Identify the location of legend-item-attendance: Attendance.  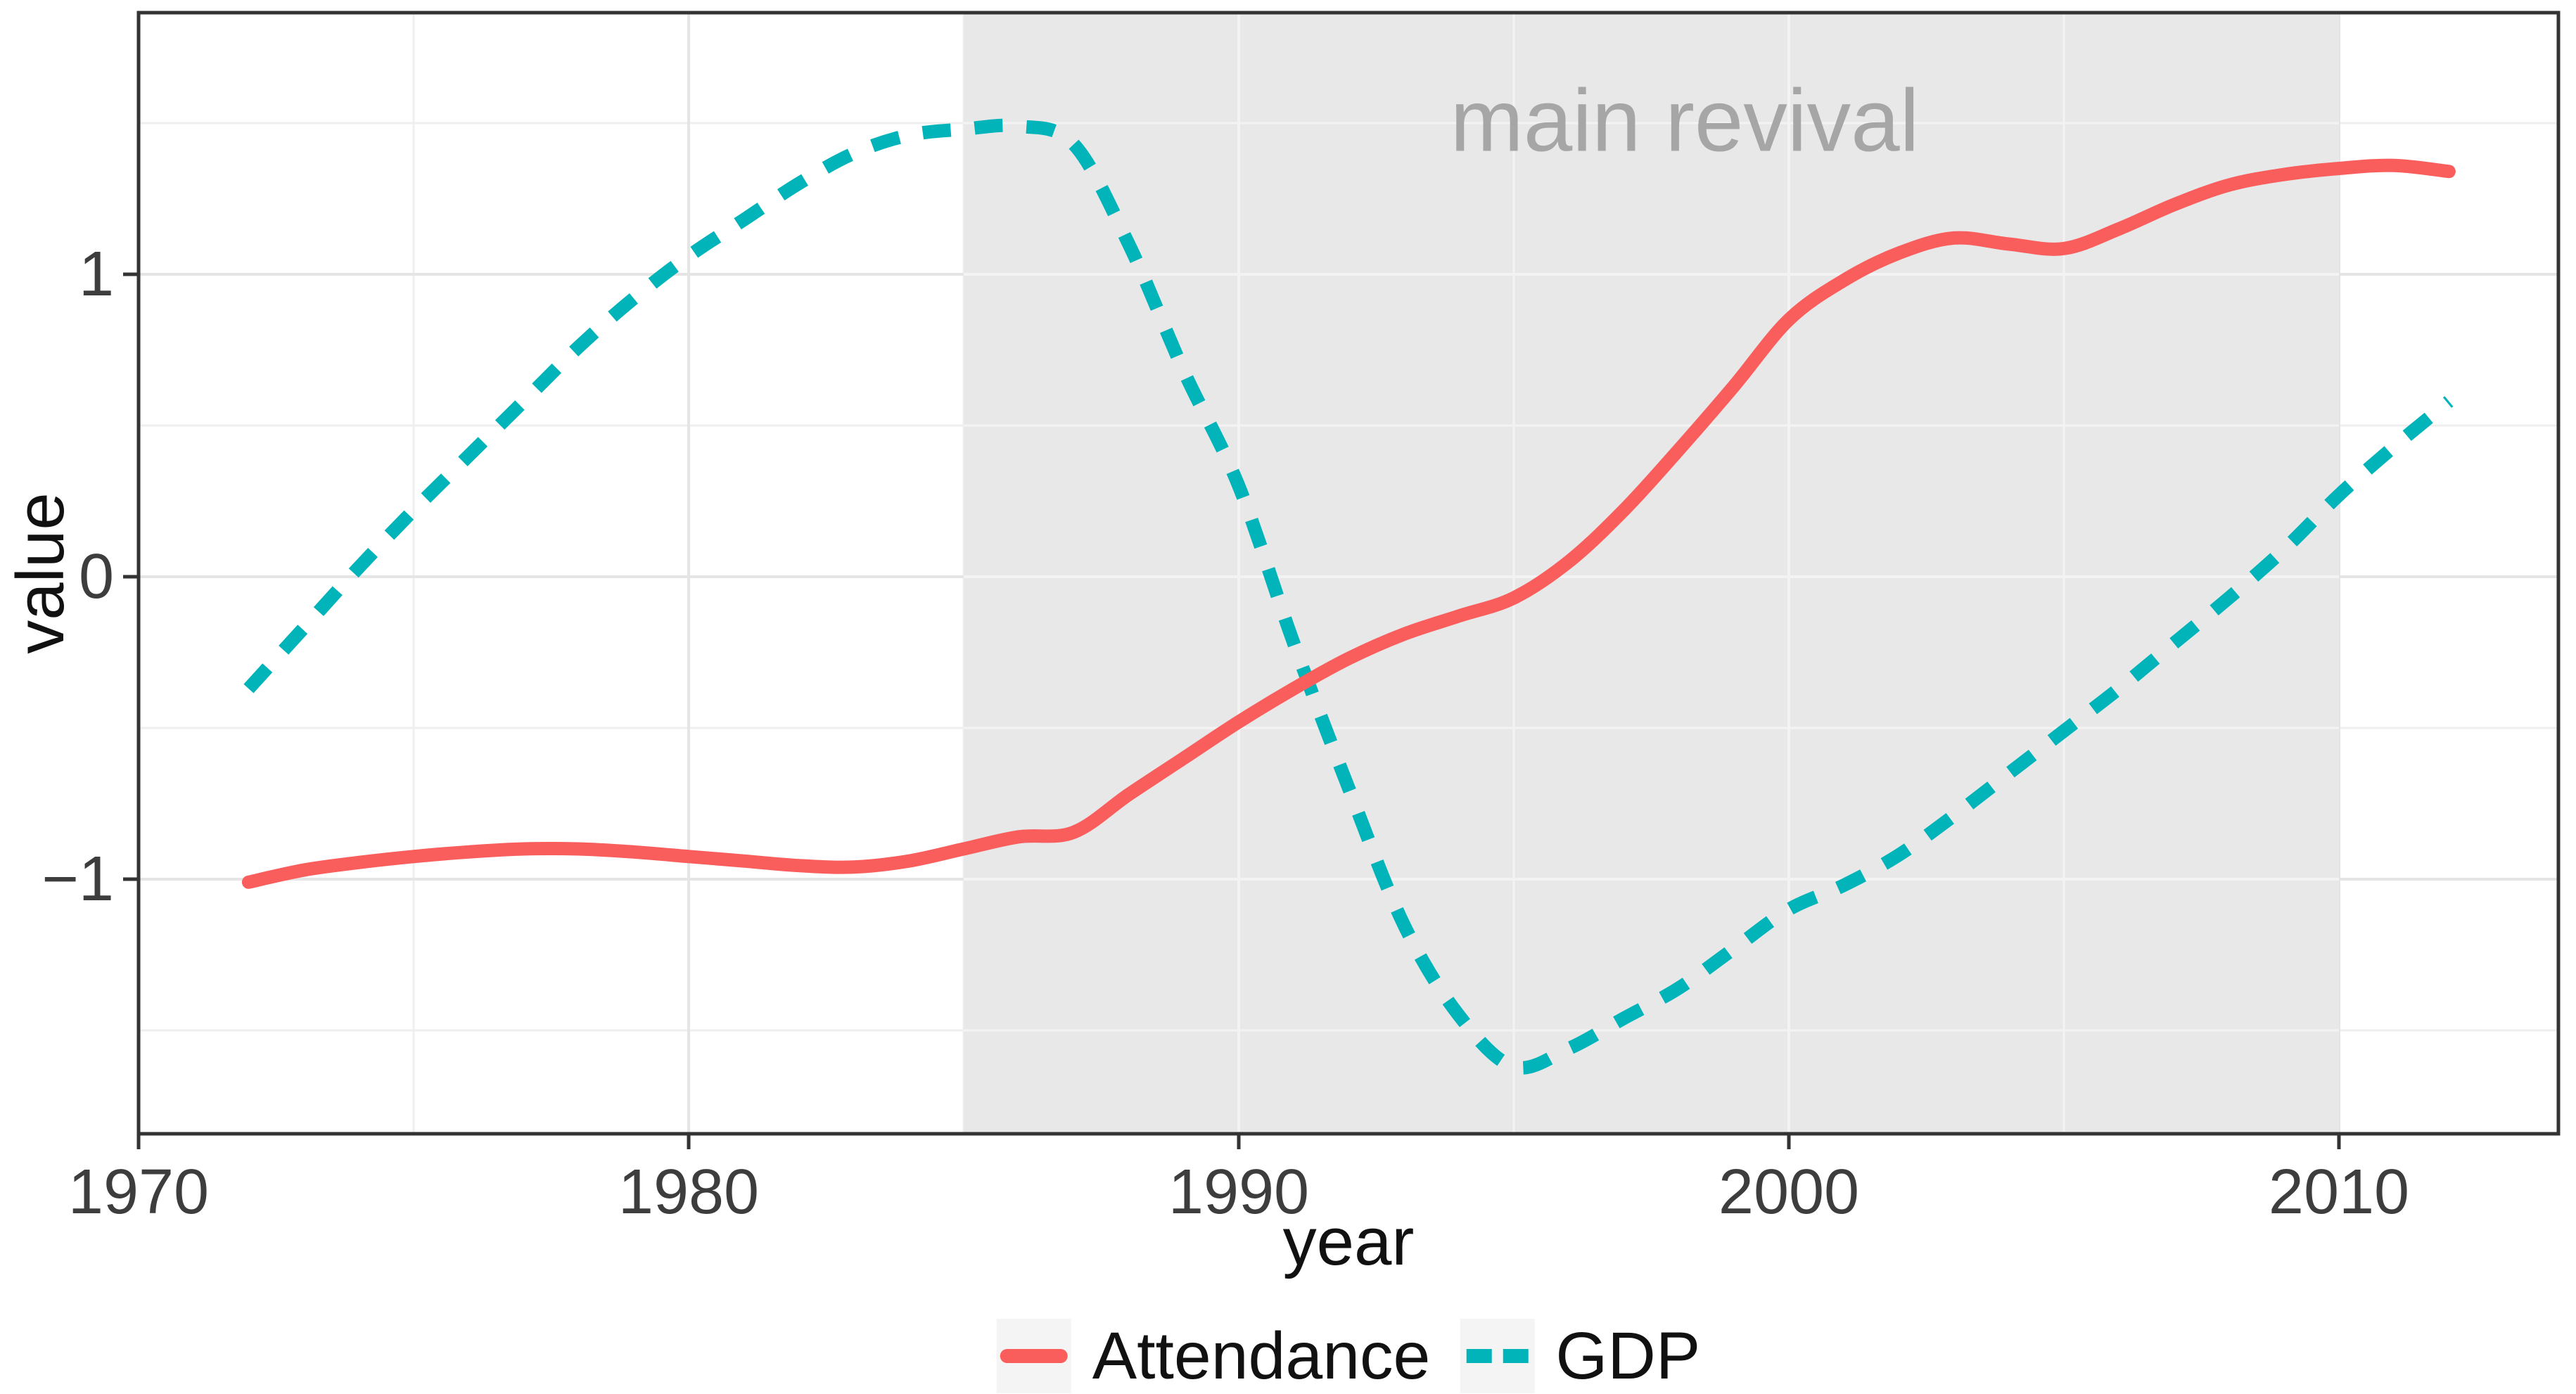
(1213, 1355).